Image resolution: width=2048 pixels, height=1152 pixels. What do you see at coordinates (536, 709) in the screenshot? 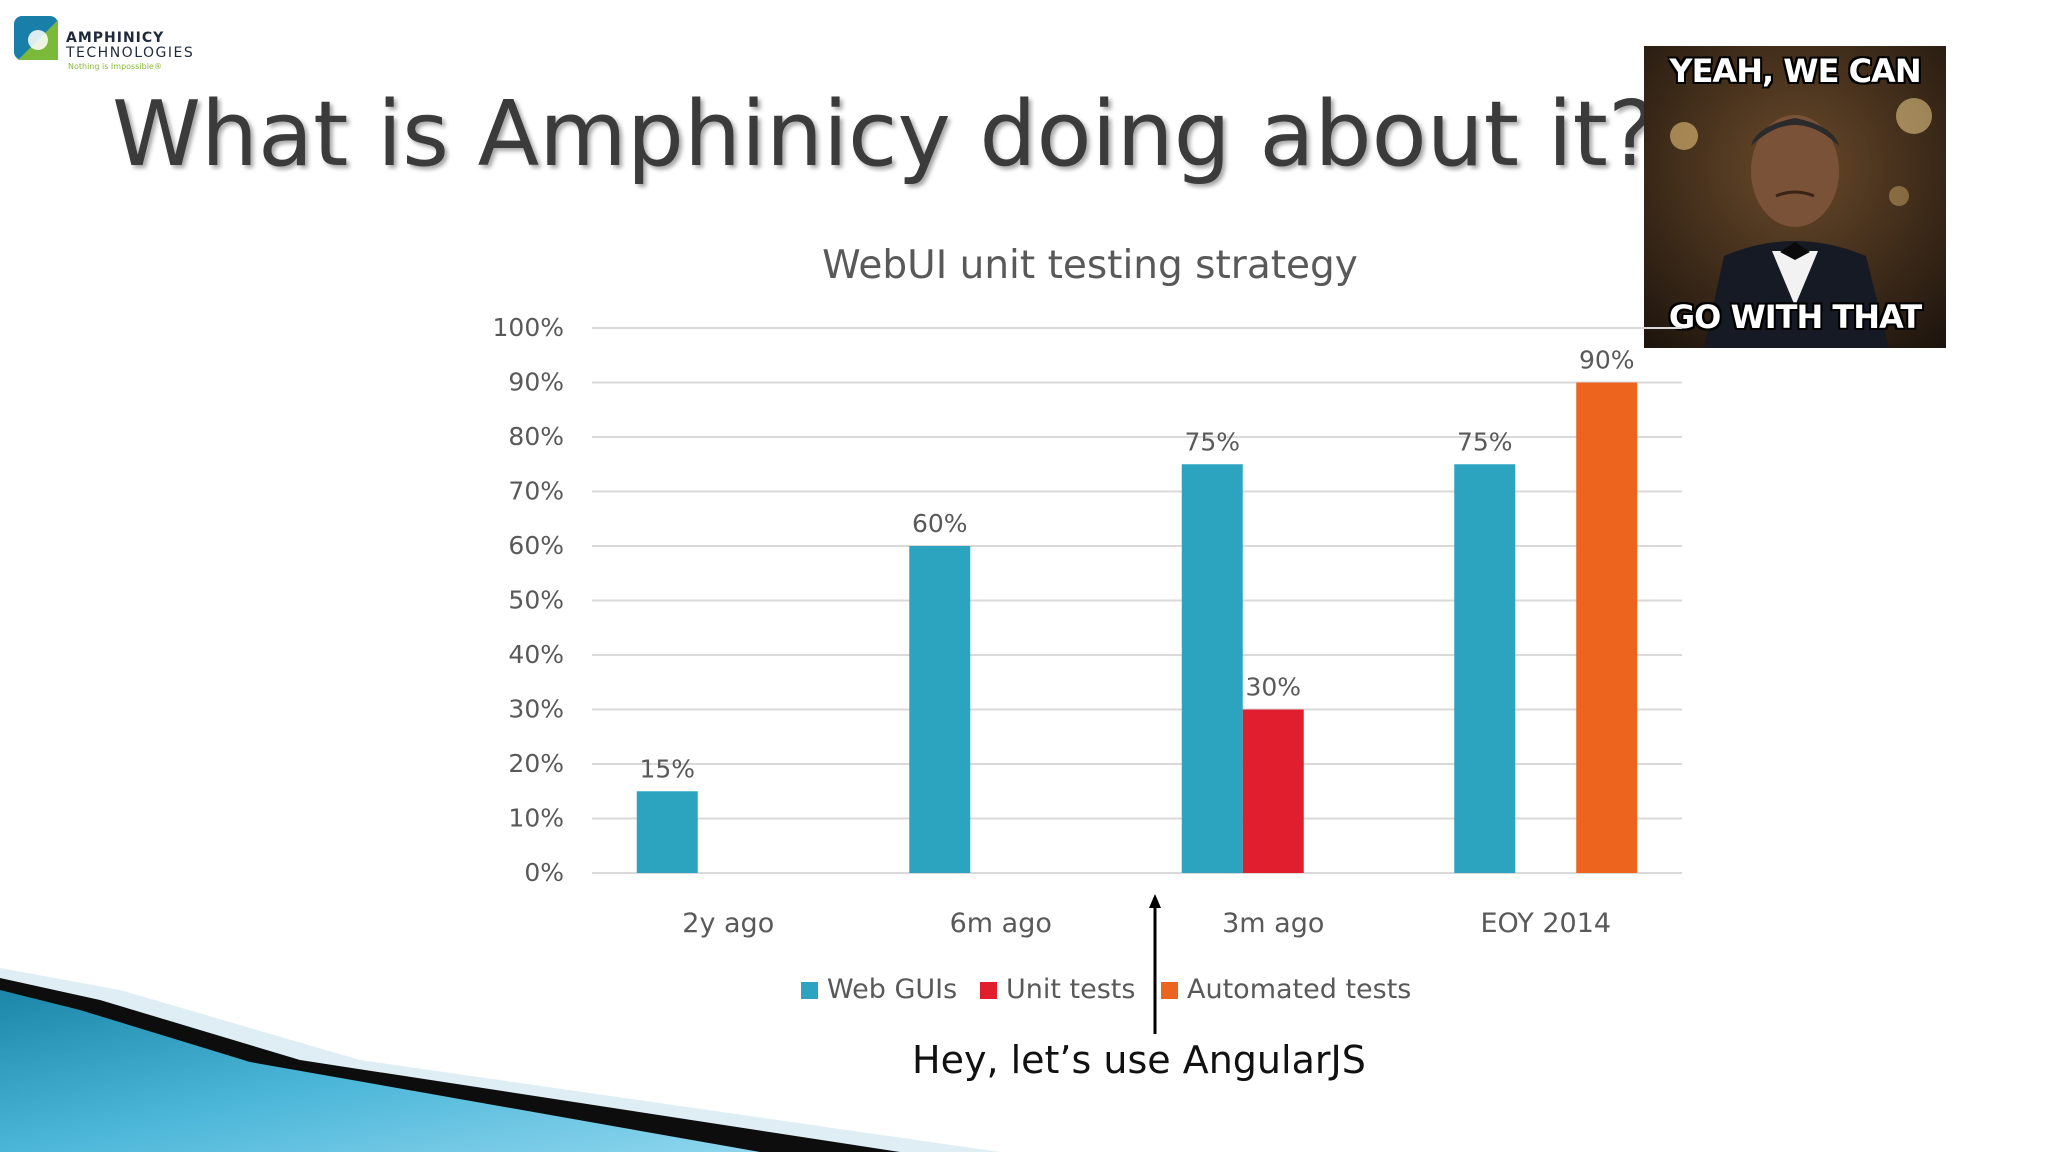
I see `y-tick-label: 30%` at bounding box center [536, 709].